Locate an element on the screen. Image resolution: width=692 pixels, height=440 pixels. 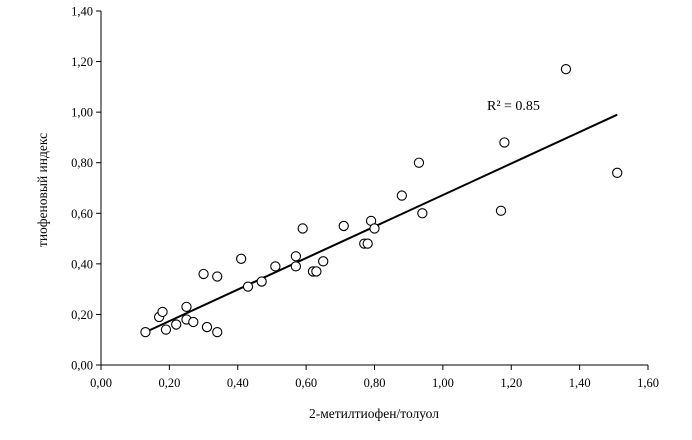
y-axis-title: тиофеновый индекс is located at coordinates (42, 190).